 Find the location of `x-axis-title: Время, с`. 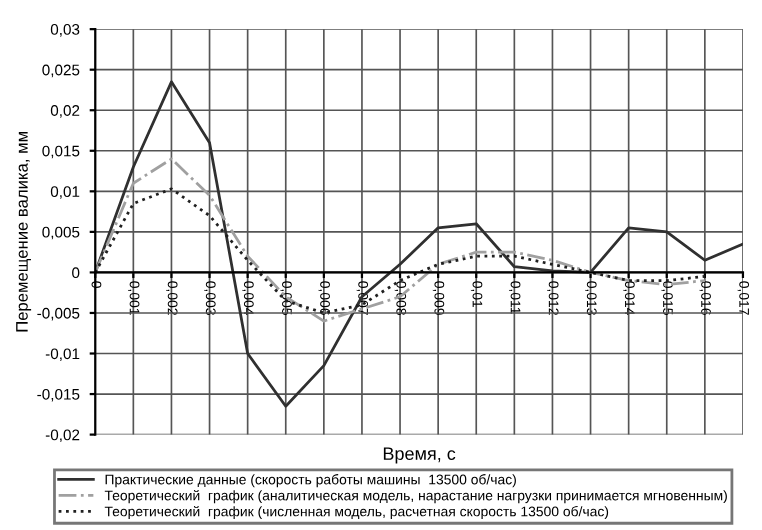

x-axis-title: Время, с is located at coordinates (419, 455).